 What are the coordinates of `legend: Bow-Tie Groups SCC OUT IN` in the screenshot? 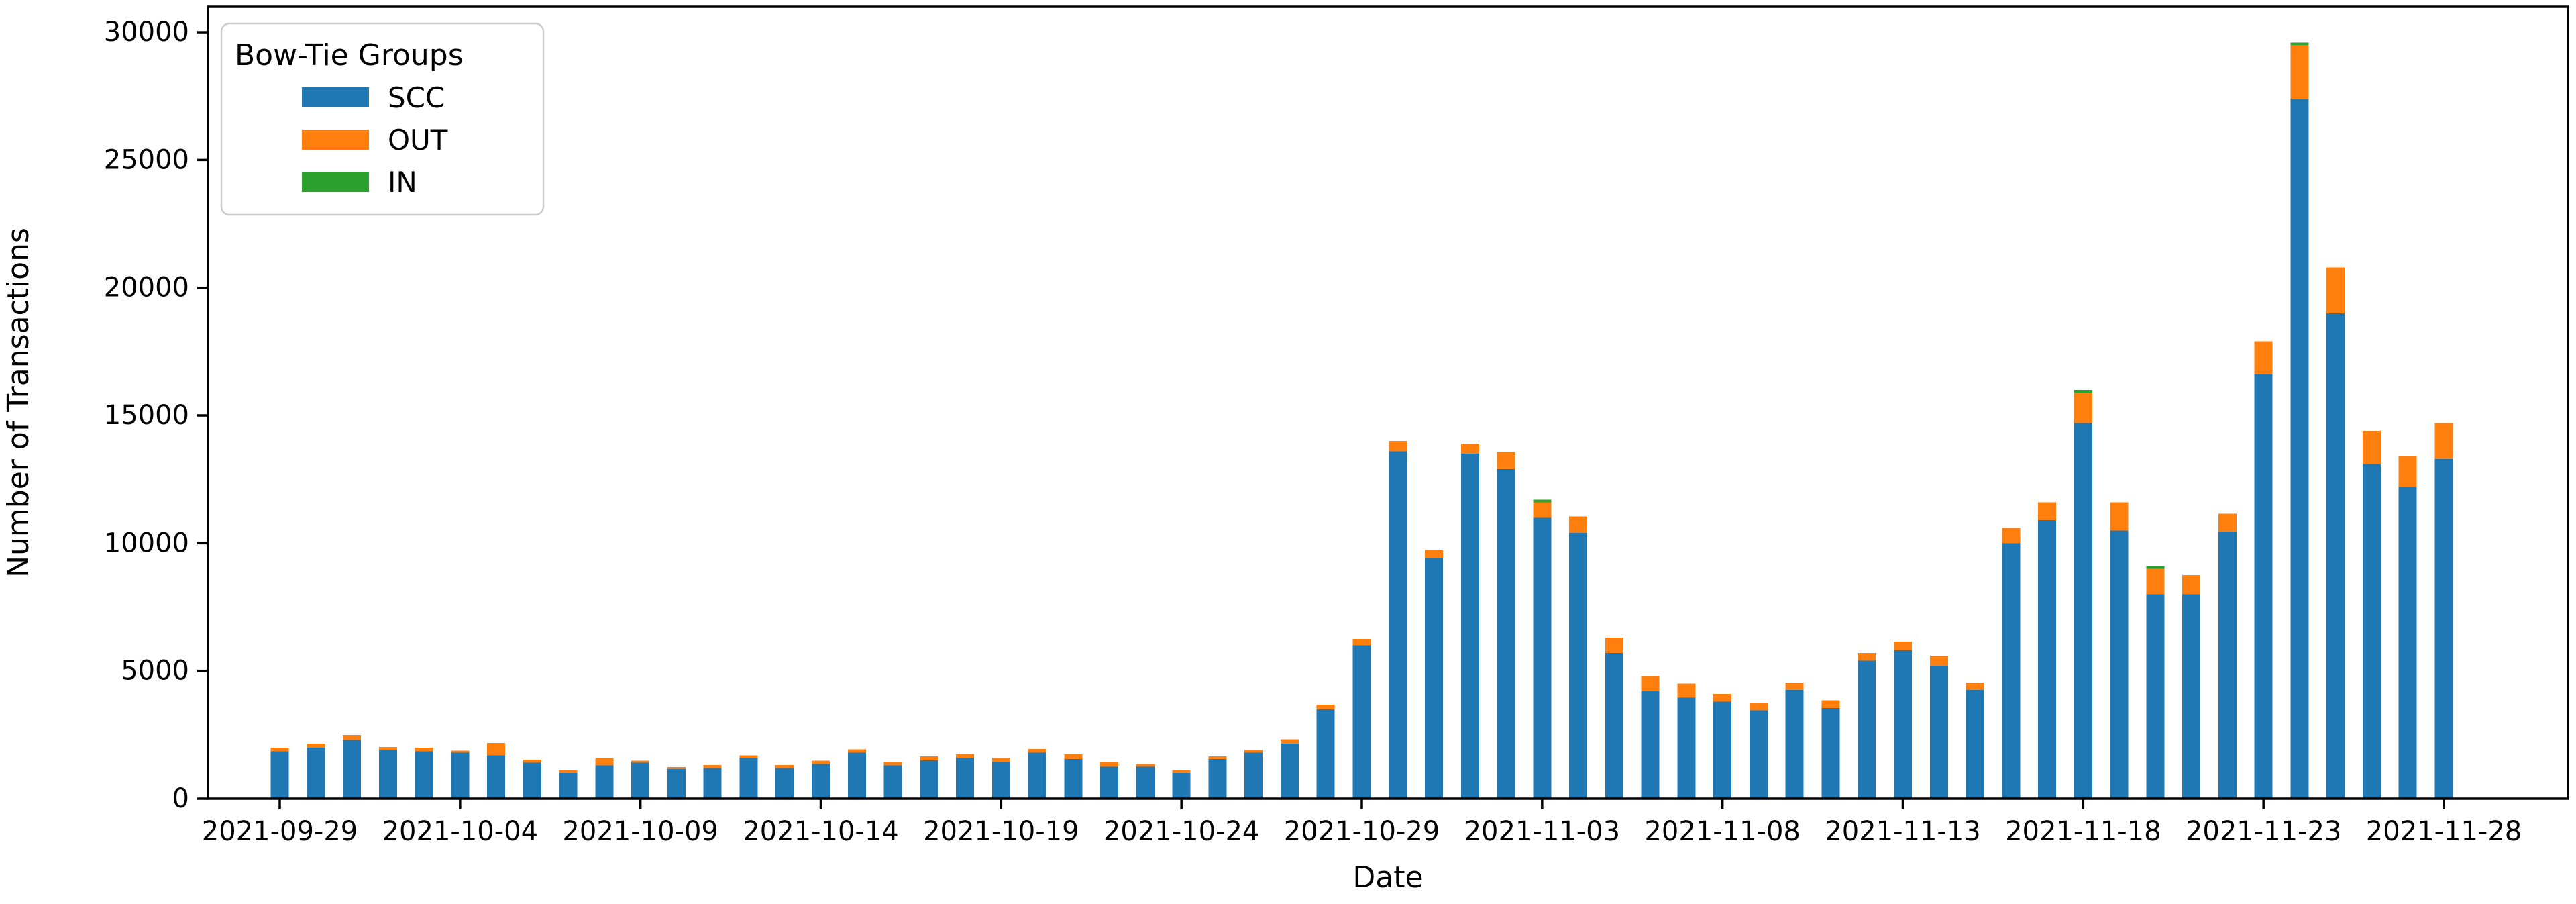 It's located at (382, 119).